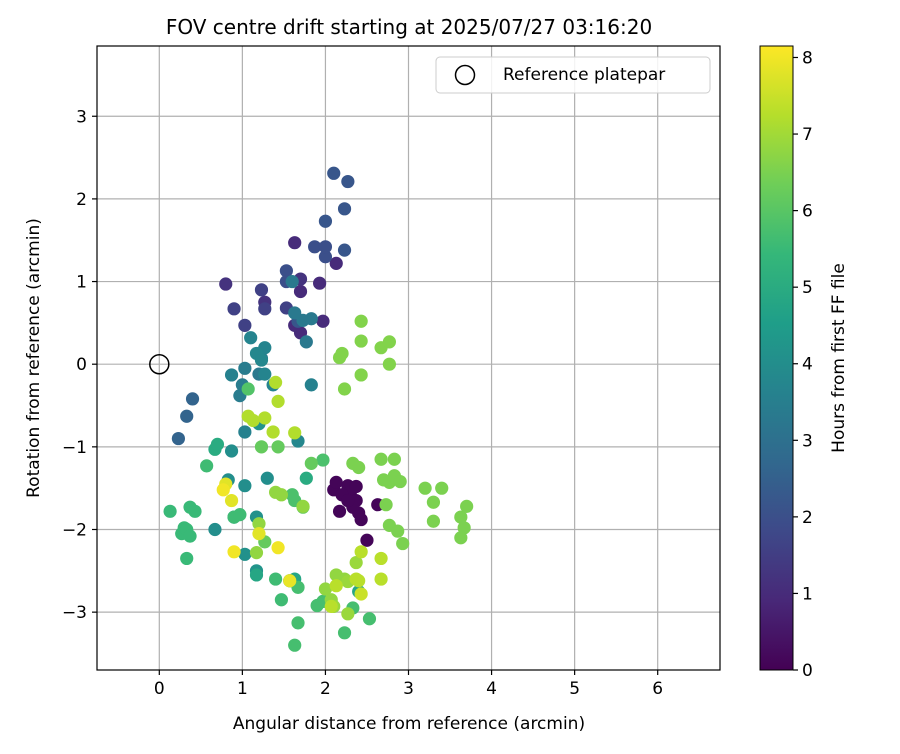 This screenshot has width=900, height=754. I want to click on y-tick-label: 1, so click(81, 283).